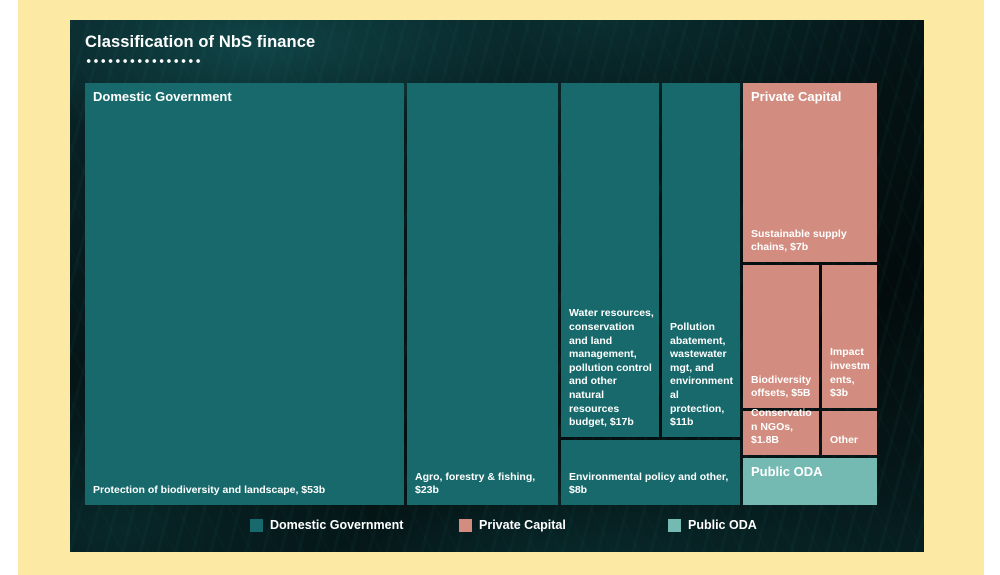 This screenshot has height=575, width=1000. Describe the element at coordinates (799, 240) in the screenshot. I see `treemap-cell-label: Sustainable supply chains, $7b` at that location.